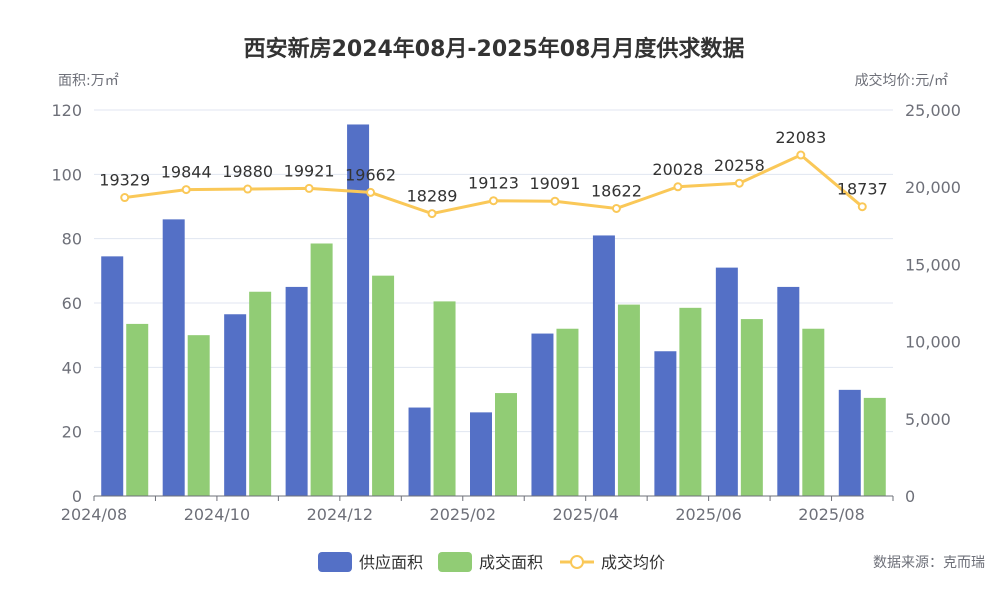  Describe the element at coordinates (340, 514) in the screenshot. I see `x-tick-label: 2024/12` at that location.